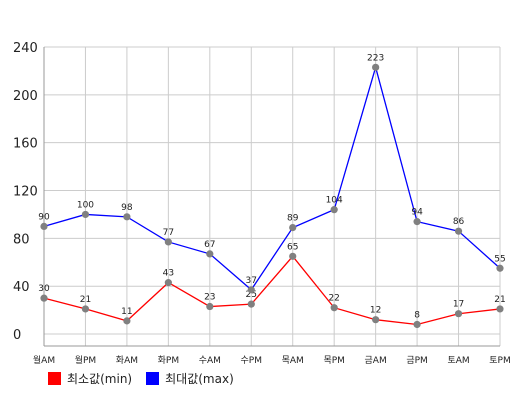  I want to click on data-label: 90, so click(44, 217).